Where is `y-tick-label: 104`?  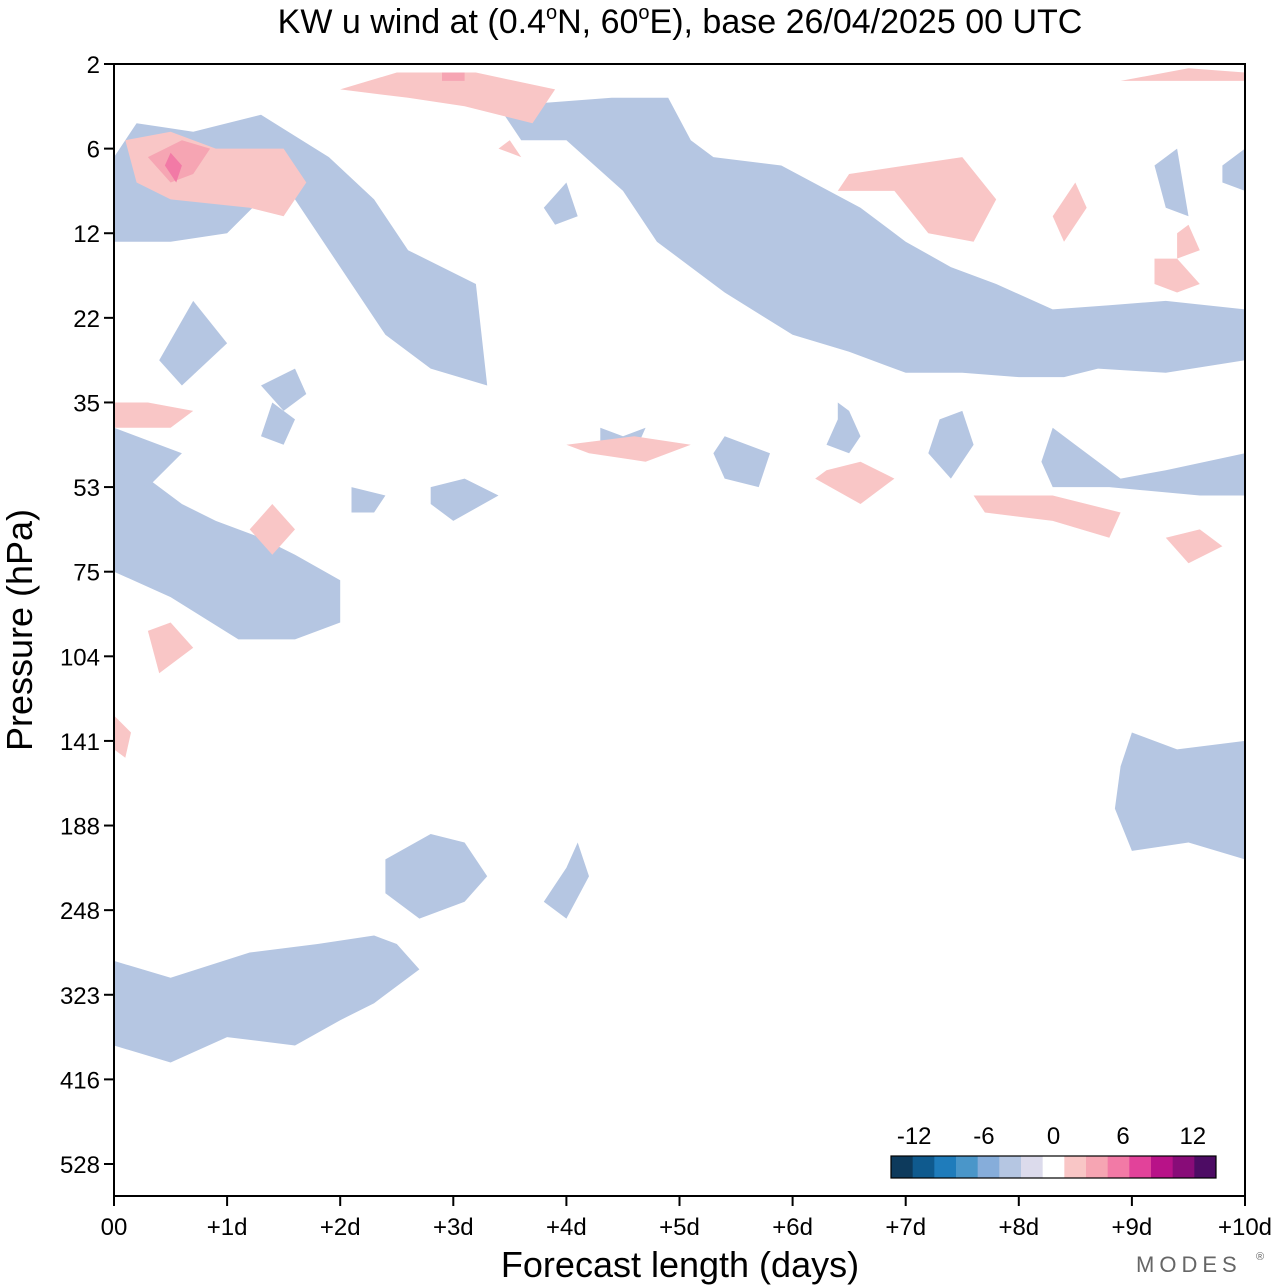 y-tick-label: 104 is located at coordinates (80, 657).